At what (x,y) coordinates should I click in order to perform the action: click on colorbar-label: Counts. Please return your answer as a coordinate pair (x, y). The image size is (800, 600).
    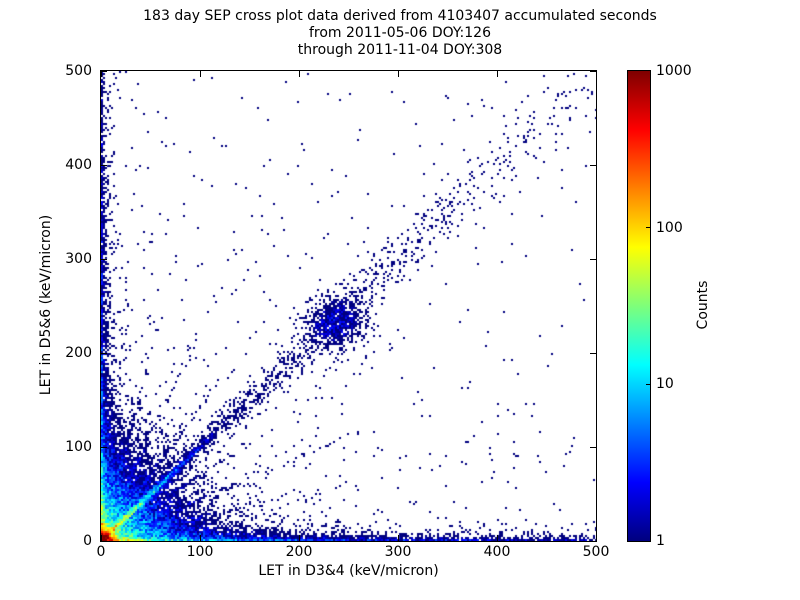
    Looking at the image, I should click on (703, 305).